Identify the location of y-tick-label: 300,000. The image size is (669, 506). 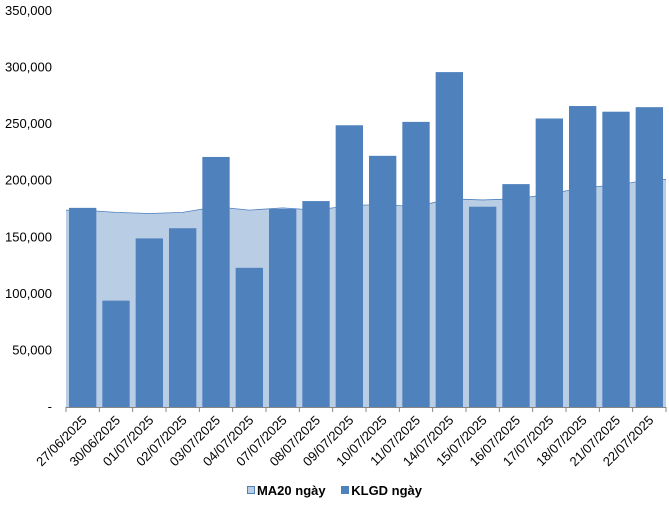
(28, 67).